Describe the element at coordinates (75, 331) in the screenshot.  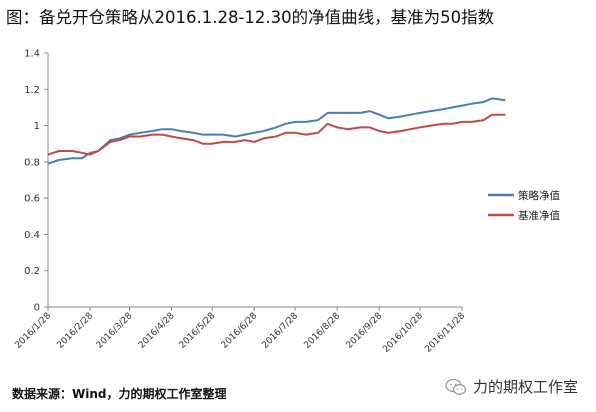
I see `x-tick-label: 2016/2/28` at that location.